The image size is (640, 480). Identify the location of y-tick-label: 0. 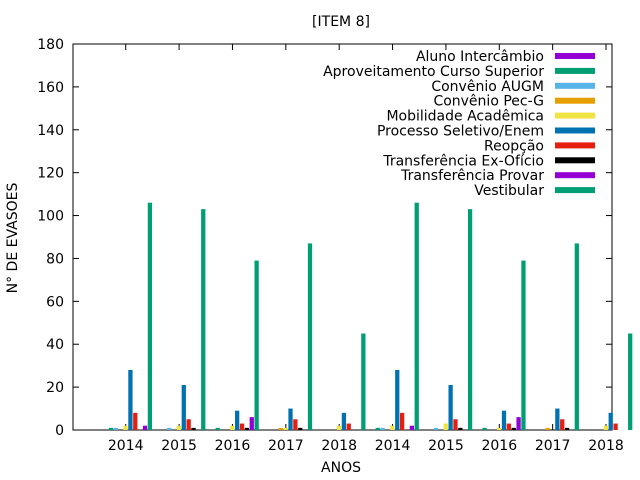
(59, 431).